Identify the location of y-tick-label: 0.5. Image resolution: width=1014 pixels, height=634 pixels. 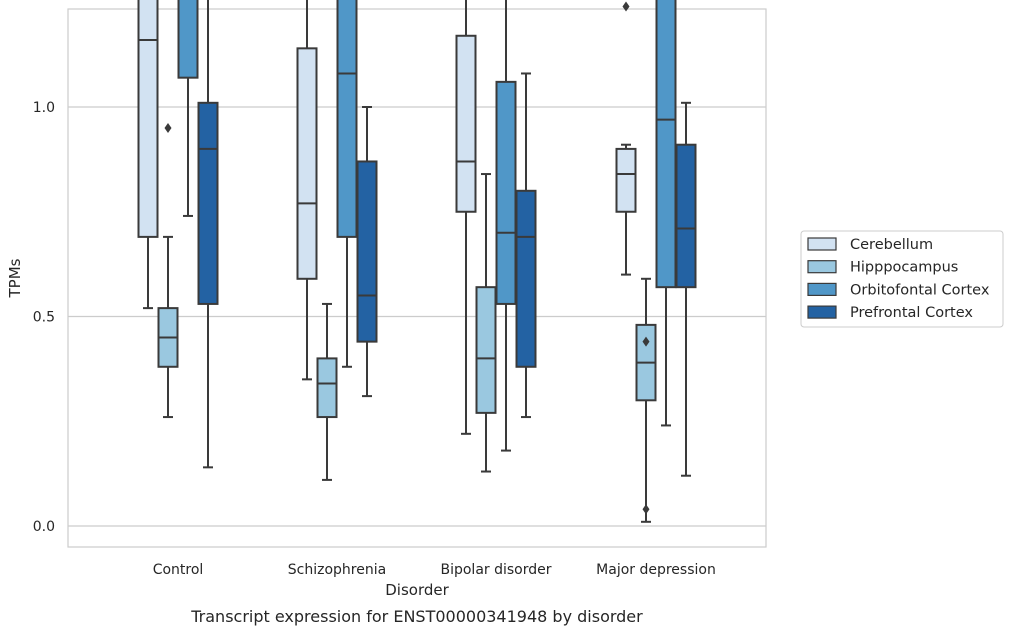
(44, 318).